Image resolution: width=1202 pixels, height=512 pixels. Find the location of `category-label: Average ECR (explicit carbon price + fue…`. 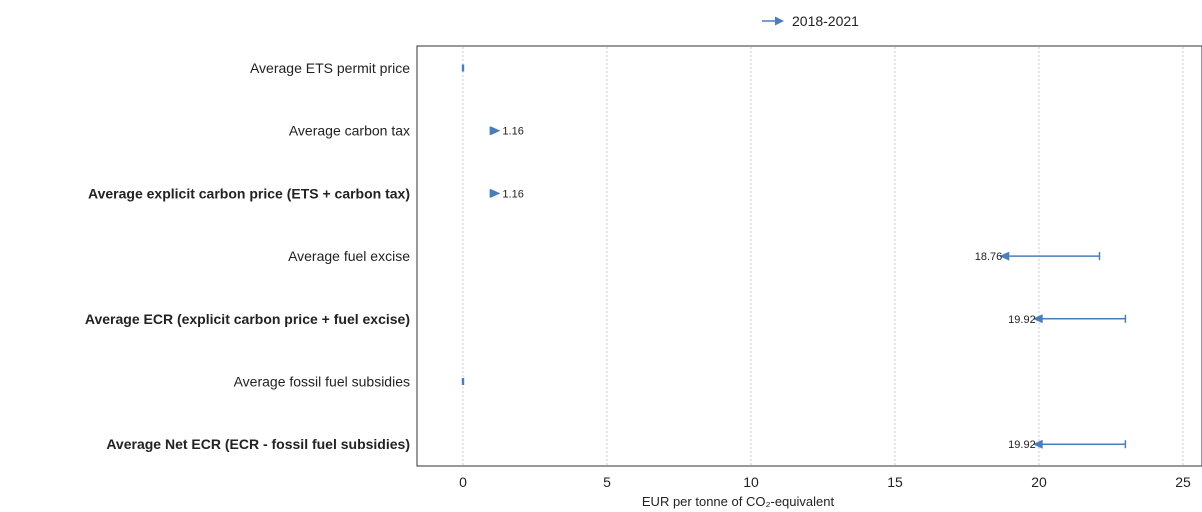

category-label: Average ECR (explicit carbon price + fue… is located at coordinates (247, 319).